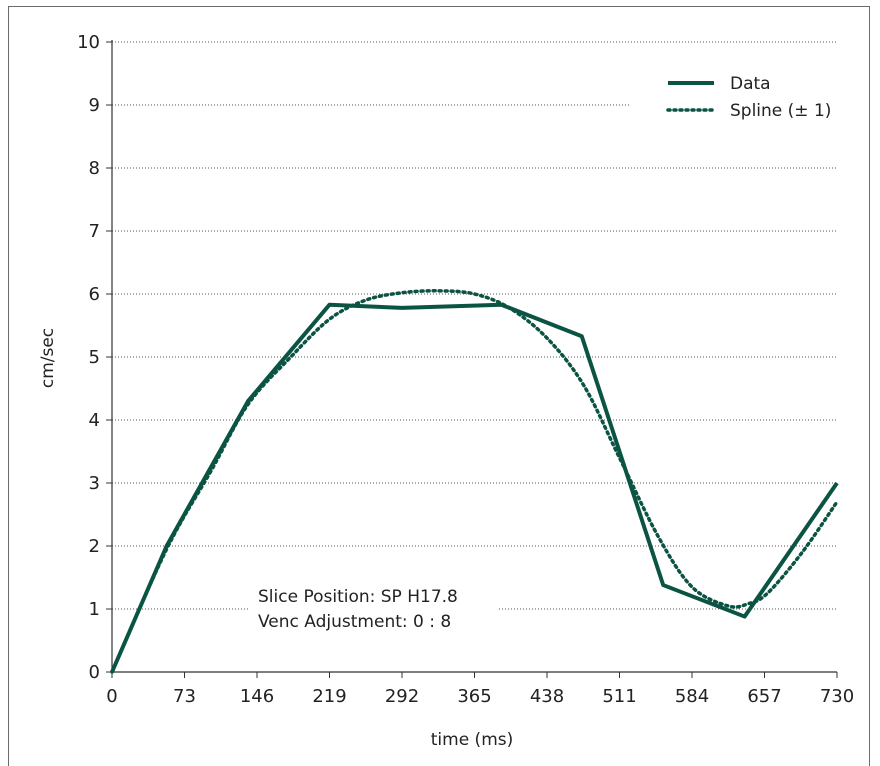 This screenshot has height=766, width=880. What do you see at coordinates (48, 358) in the screenshot?
I see `y-axis-label: cm/sec` at bounding box center [48, 358].